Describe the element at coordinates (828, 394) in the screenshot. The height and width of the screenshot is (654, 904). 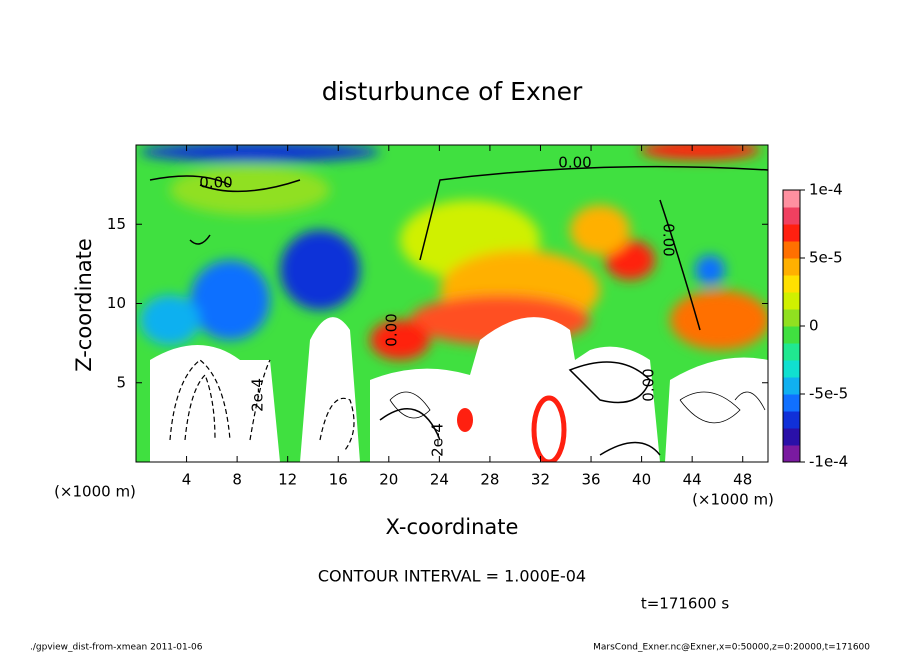
I see `colorbar-tick-label: -5e-5` at that location.